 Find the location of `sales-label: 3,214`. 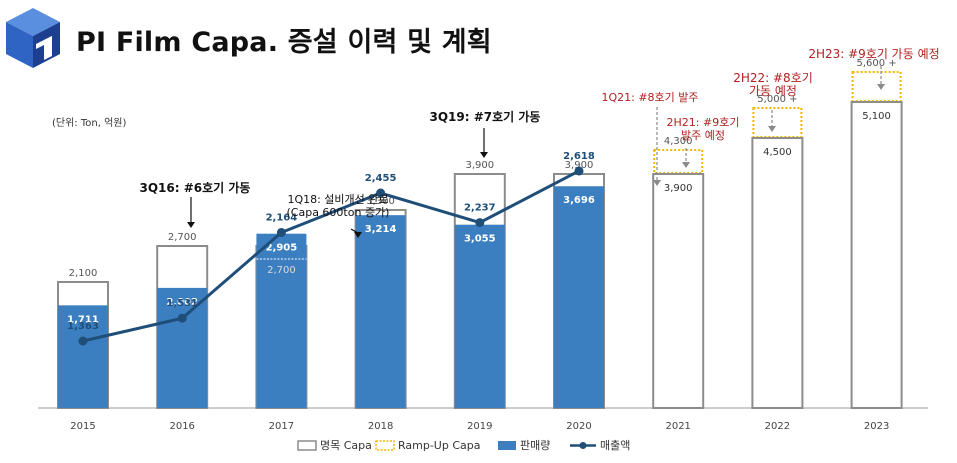

sales-label: 3,214 is located at coordinates (381, 229).